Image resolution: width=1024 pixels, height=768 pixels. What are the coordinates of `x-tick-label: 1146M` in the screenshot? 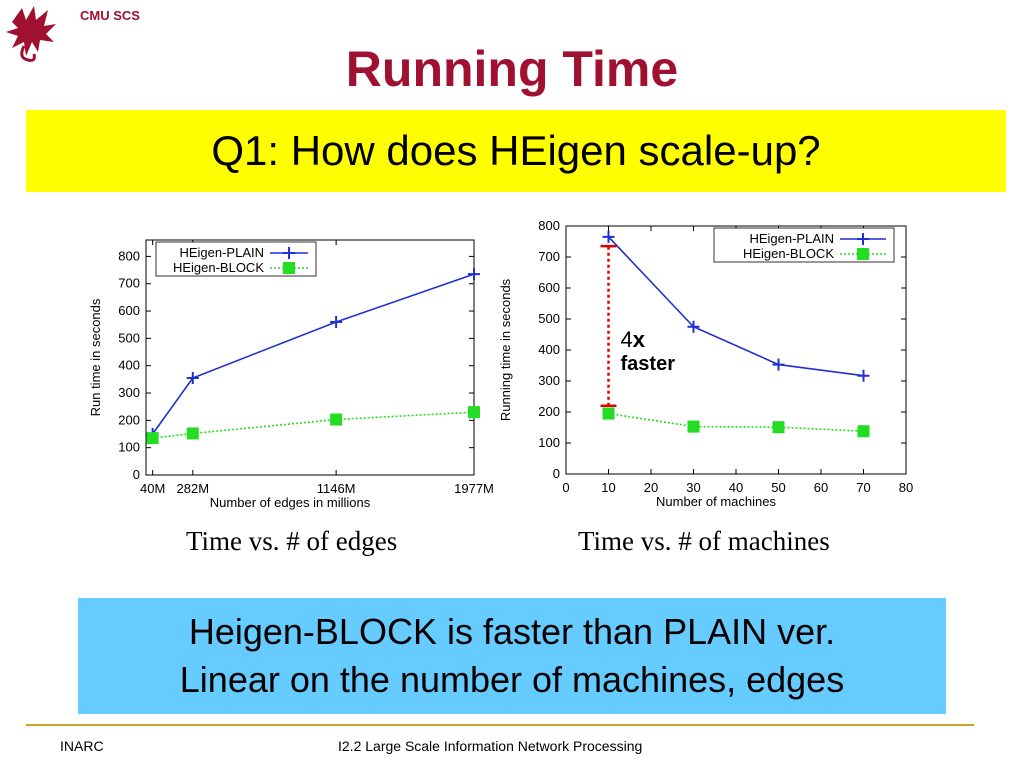 It's located at (336, 488).